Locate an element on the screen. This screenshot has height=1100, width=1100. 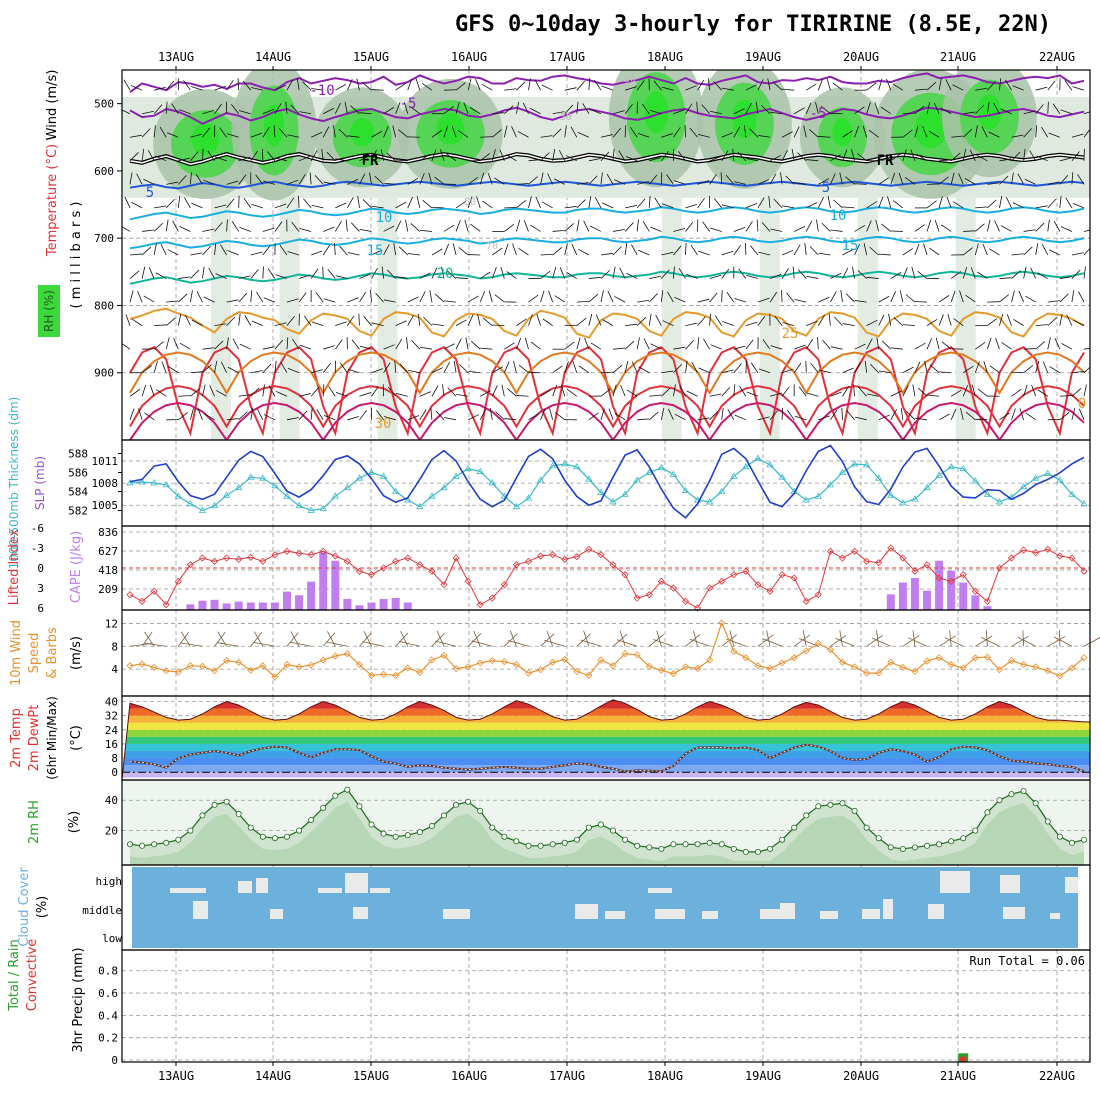
date-label-bottom: 18AUG is located at coordinates (665, 1076).